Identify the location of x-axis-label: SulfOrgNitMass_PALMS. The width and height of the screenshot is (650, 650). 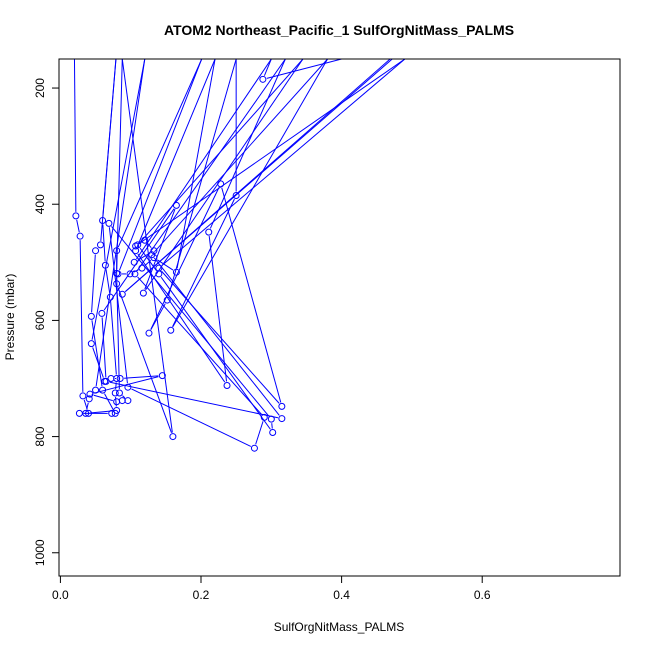
(339, 627).